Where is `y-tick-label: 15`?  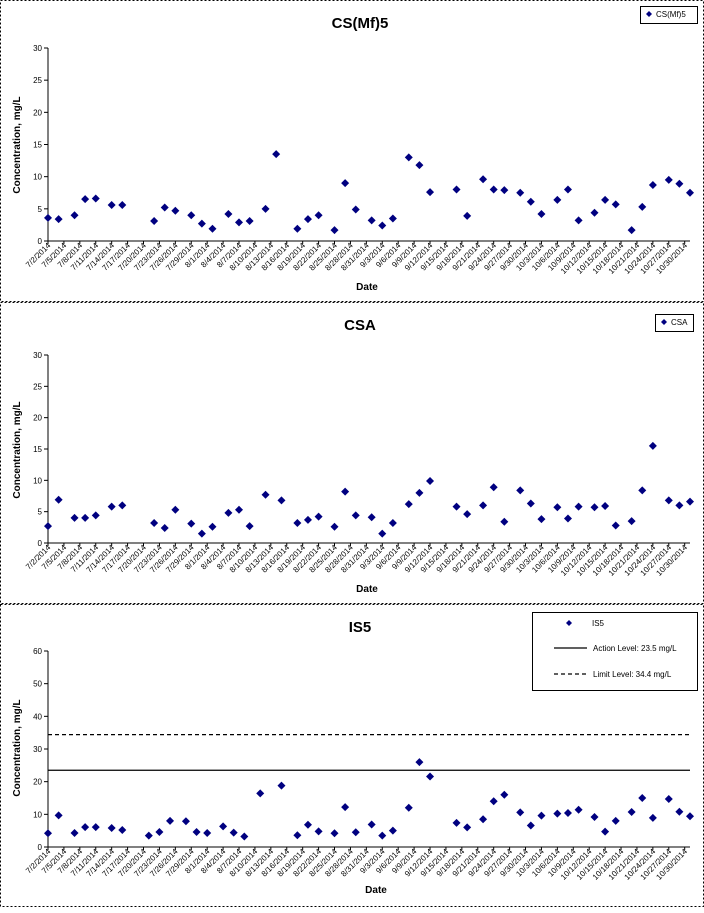
y-tick-label: 15 is located at coordinates (37, 449).